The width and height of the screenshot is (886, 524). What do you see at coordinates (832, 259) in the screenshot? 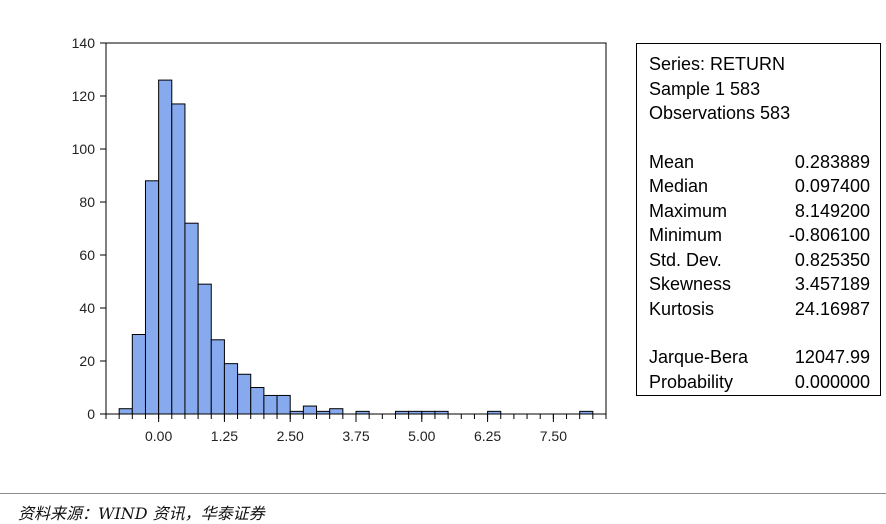
I see `stat-value: 0.825350` at bounding box center [832, 259].